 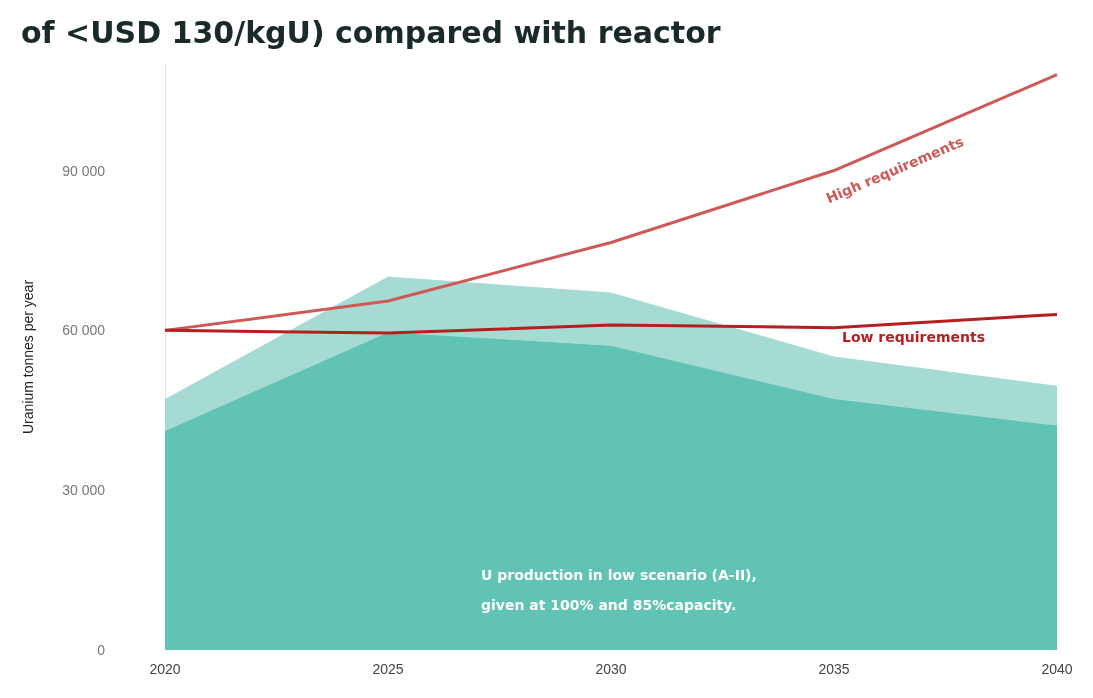 What do you see at coordinates (28, 357) in the screenshot?
I see `y-axis-title: Uranium tonnes per year` at bounding box center [28, 357].